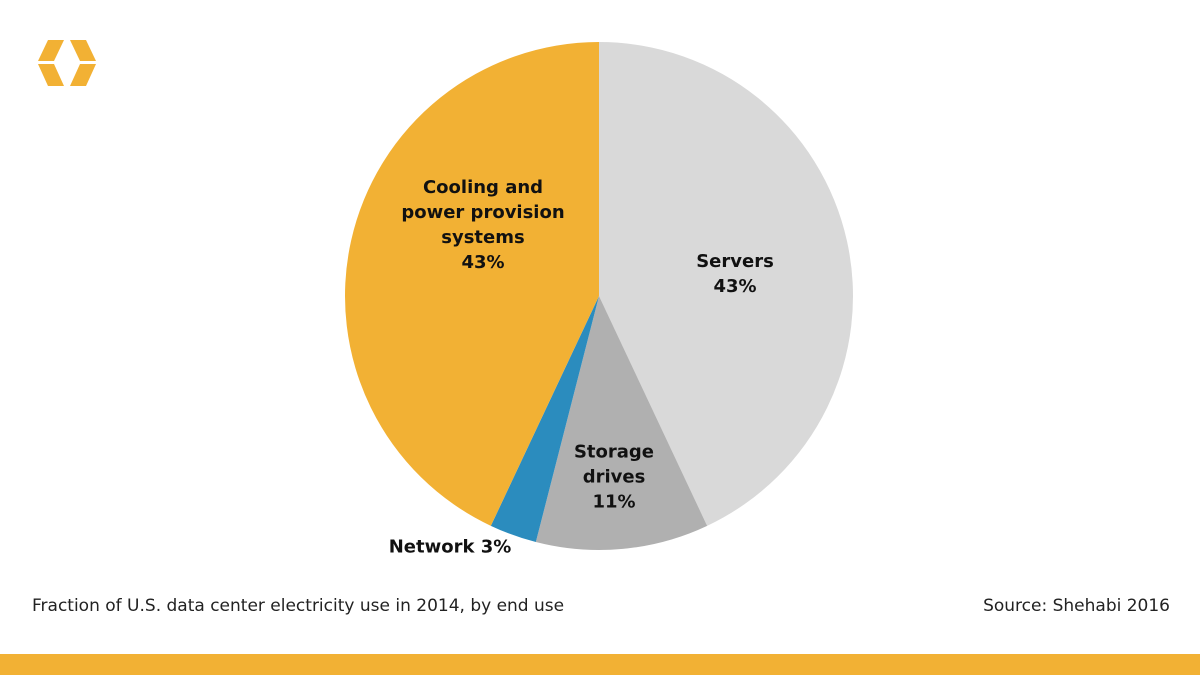  What do you see at coordinates (544, 419) in the screenshot?
I see `pie-slice-network` at bounding box center [544, 419].